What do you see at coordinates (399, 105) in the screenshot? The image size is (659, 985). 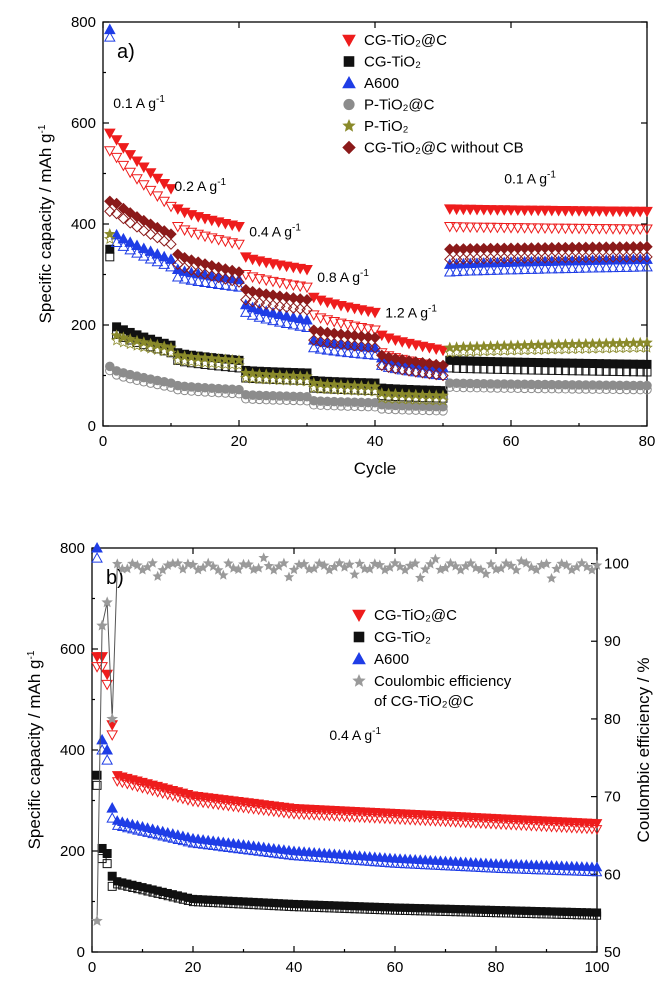 I see `legend-label: P-TiO₂@C` at bounding box center [399, 105].